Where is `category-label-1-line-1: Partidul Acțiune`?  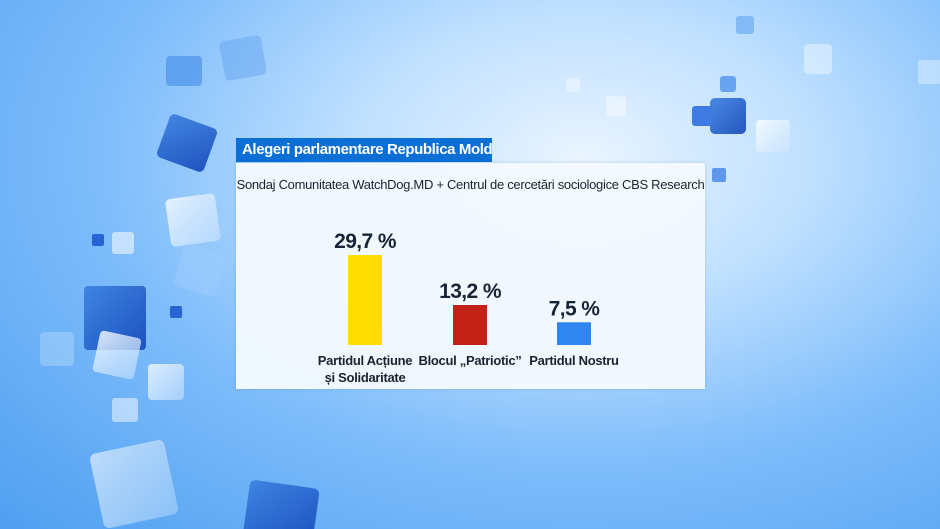
category-label-1-line-1: Partidul Acțiune is located at coordinates (365, 360).